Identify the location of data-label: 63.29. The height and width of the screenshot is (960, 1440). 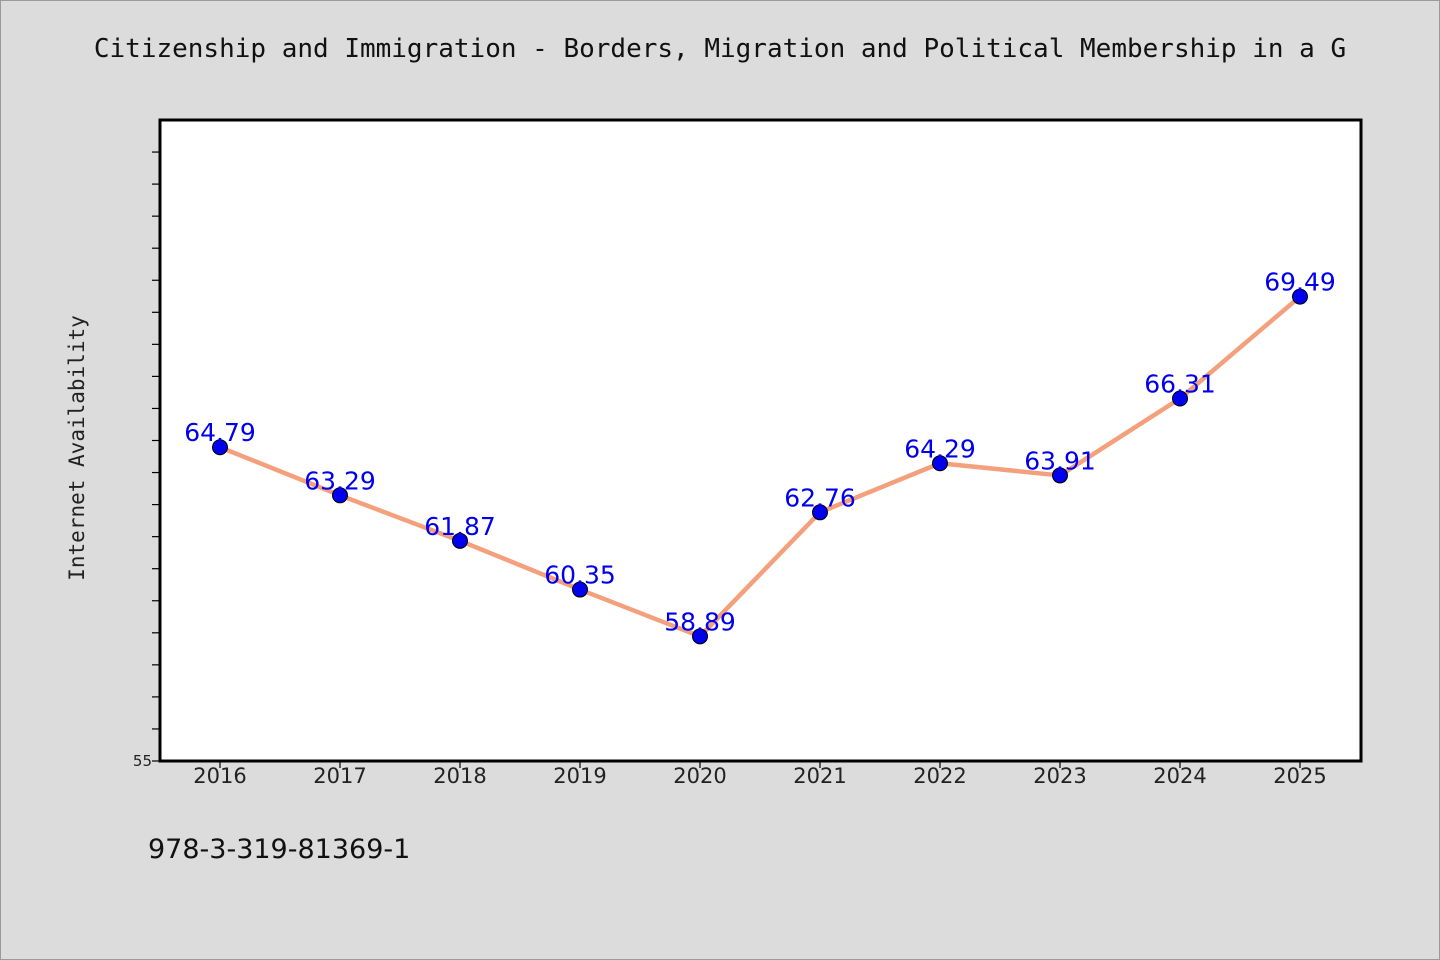
(340, 480).